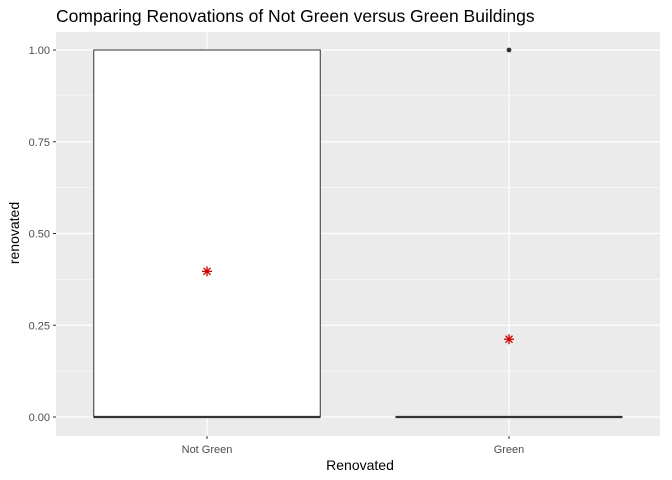 The height and width of the screenshot is (480, 672). What do you see at coordinates (39, 143) in the screenshot?
I see `y-tick-label: 0.75` at bounding box center [39, 143].